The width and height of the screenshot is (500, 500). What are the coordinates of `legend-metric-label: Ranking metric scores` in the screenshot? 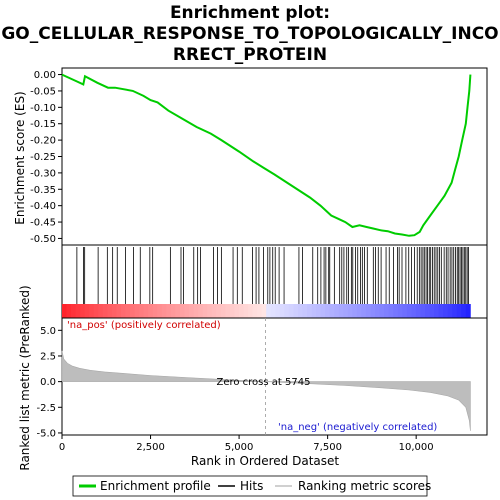 It's located at (364, 486).